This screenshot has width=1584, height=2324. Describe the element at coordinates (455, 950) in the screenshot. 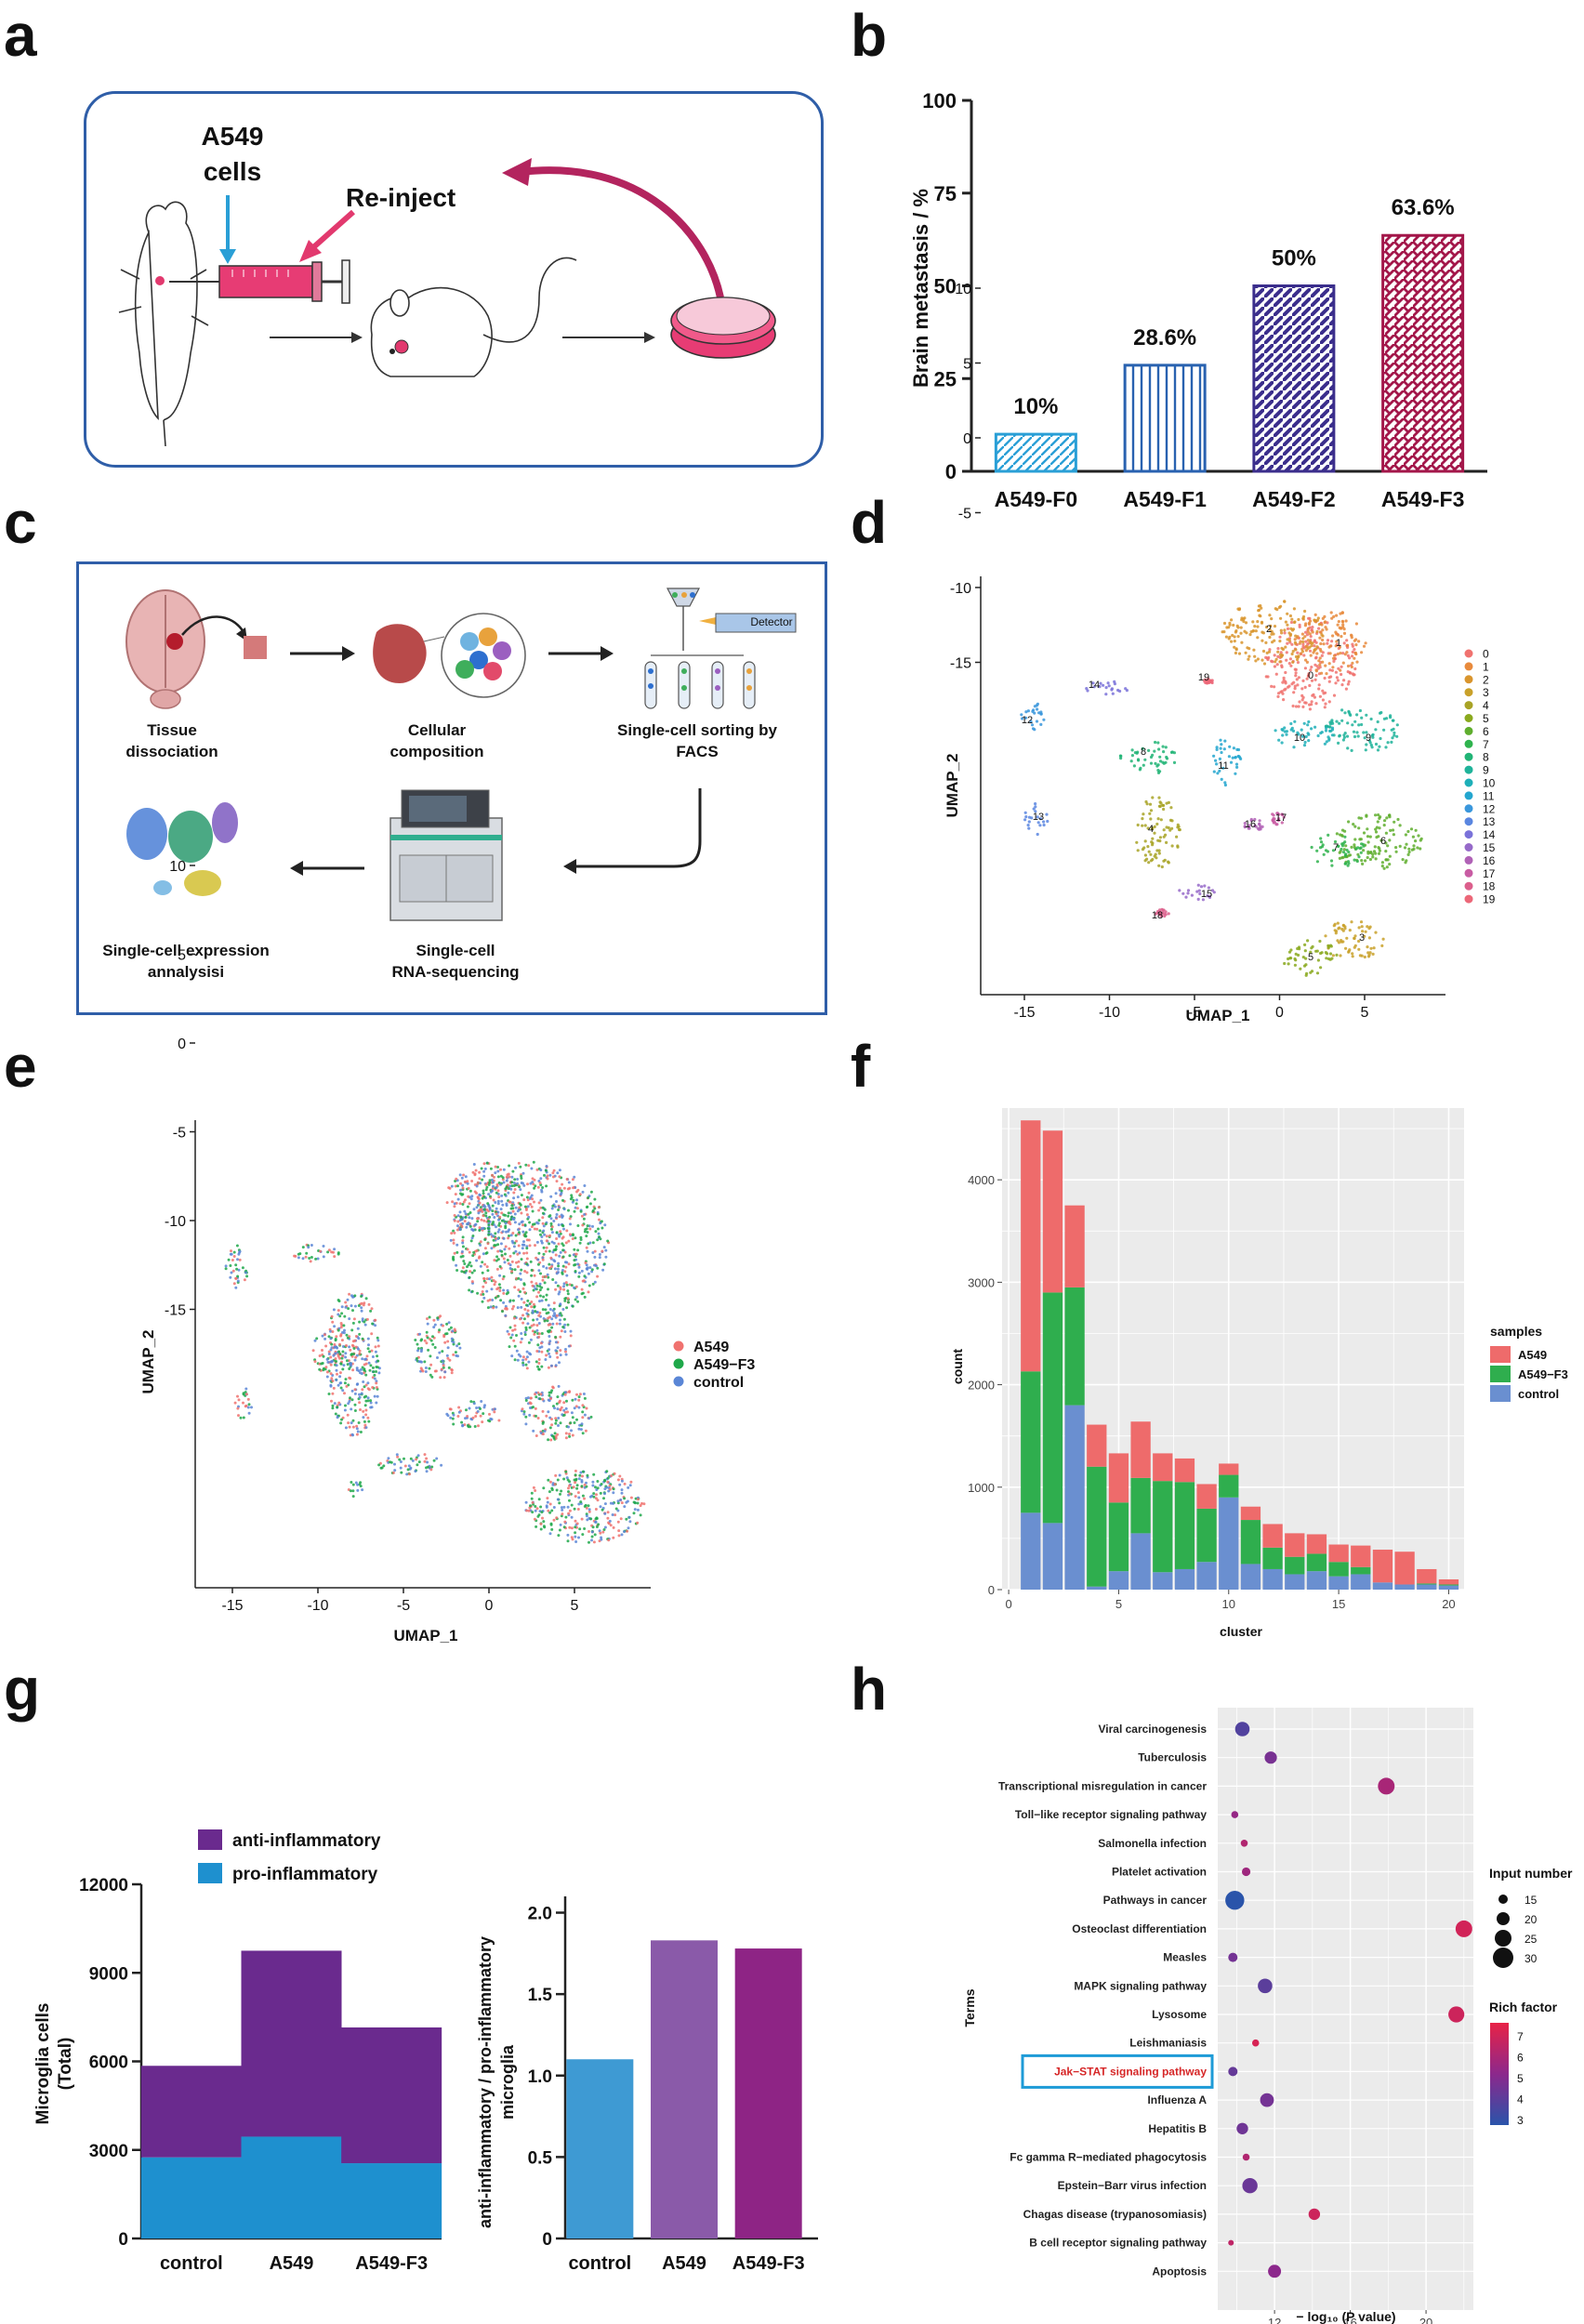

I see `step-4-line1: Single-cell` at that location.